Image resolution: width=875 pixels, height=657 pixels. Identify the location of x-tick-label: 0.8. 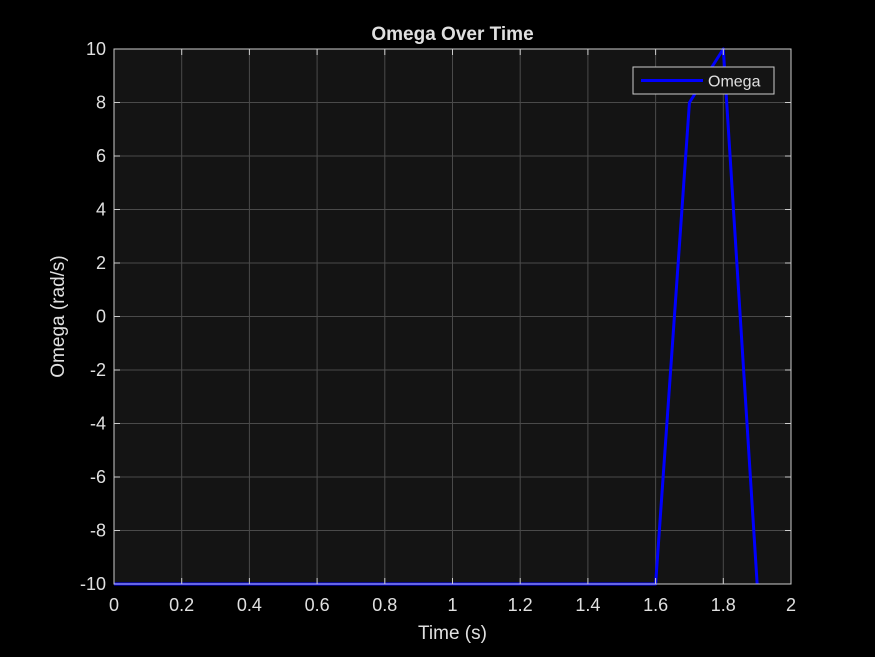
(384, 605).